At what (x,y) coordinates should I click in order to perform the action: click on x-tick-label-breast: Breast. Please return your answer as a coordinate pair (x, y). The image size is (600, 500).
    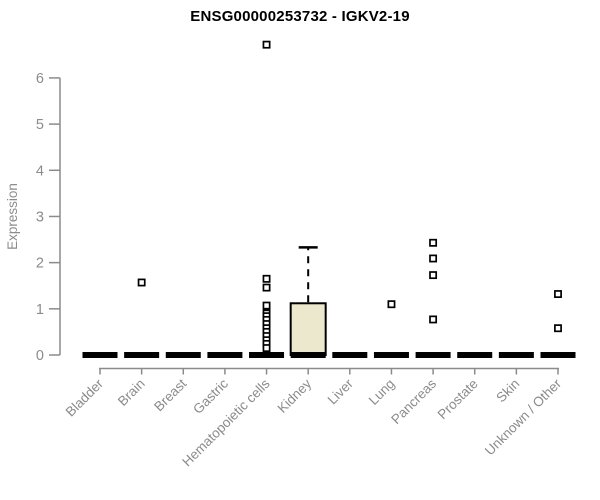
    Looking at the image, I should click on (170, 395).